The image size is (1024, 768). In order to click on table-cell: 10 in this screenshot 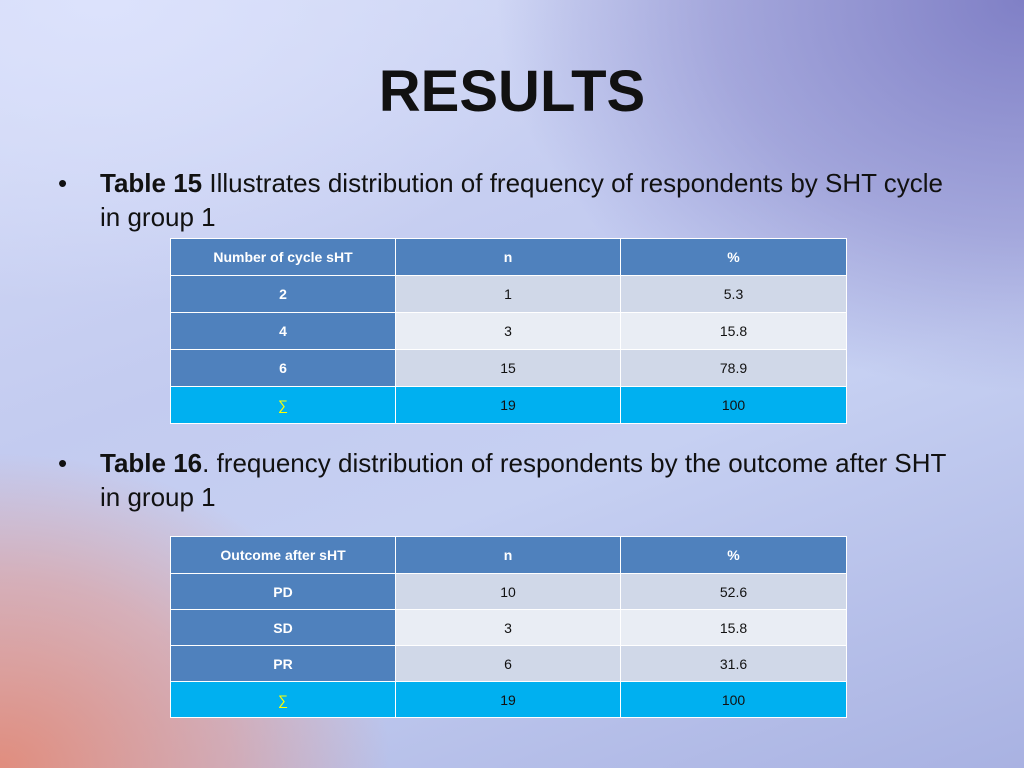, I will do `click(508, 591)`.